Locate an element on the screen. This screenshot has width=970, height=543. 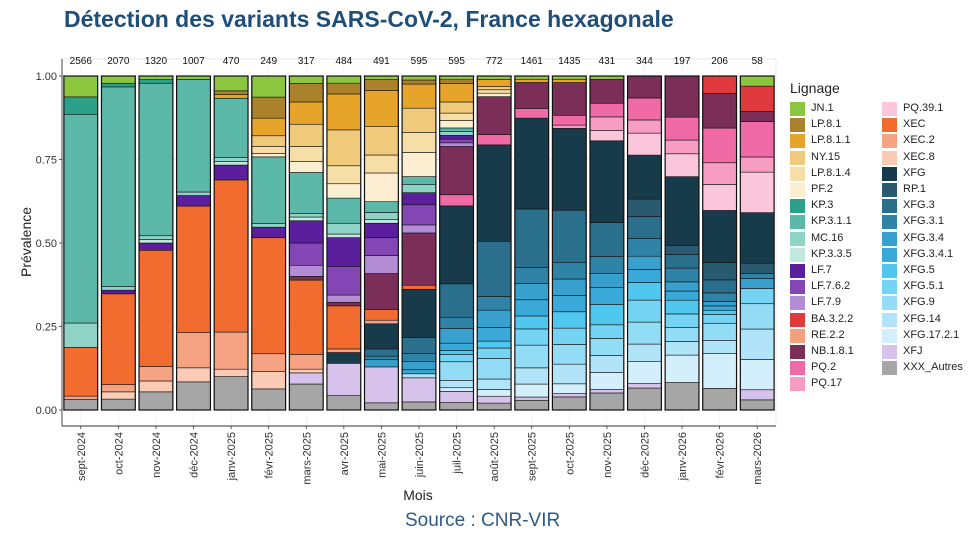
legend-label: RE.2.2 is located at coordinates (828, 334).